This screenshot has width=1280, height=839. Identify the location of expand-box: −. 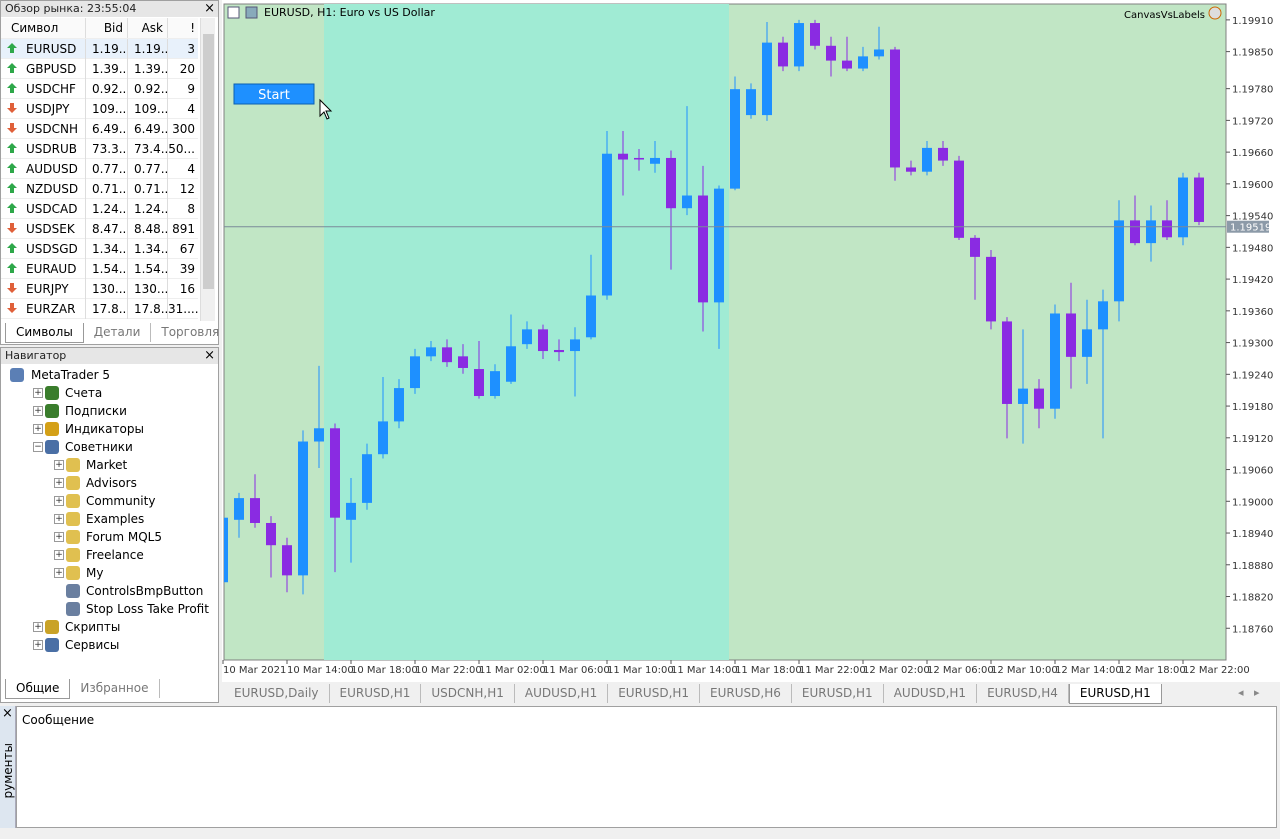
(38, 447).